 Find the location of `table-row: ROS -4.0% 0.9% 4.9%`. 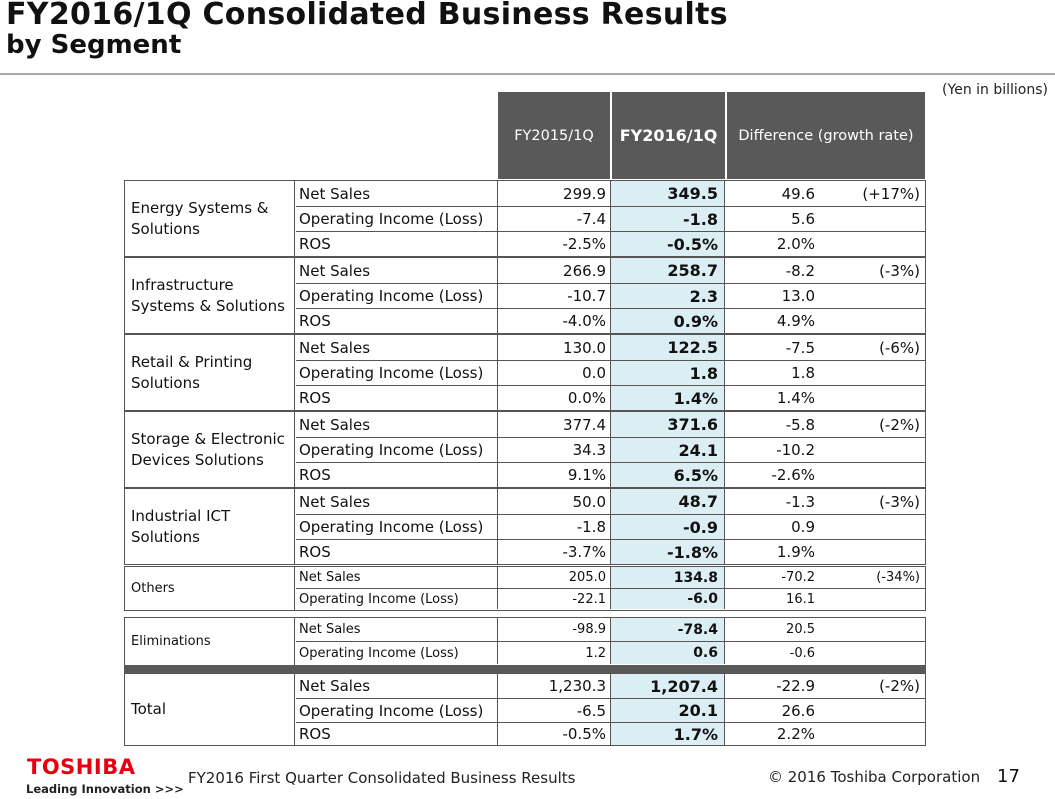

table-row: ROS -4.0% 0.9% 4.9% is located at coordinates (610, 320).